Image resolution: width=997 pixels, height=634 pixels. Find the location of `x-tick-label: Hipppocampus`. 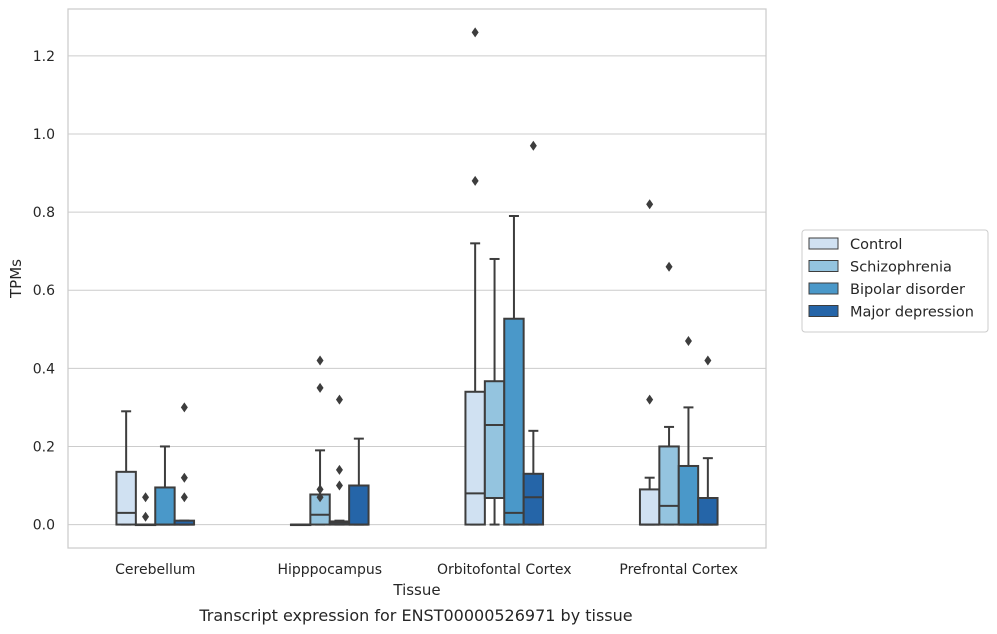

x-tick-label: Hipppocampus is located at coordinates (329, 570).